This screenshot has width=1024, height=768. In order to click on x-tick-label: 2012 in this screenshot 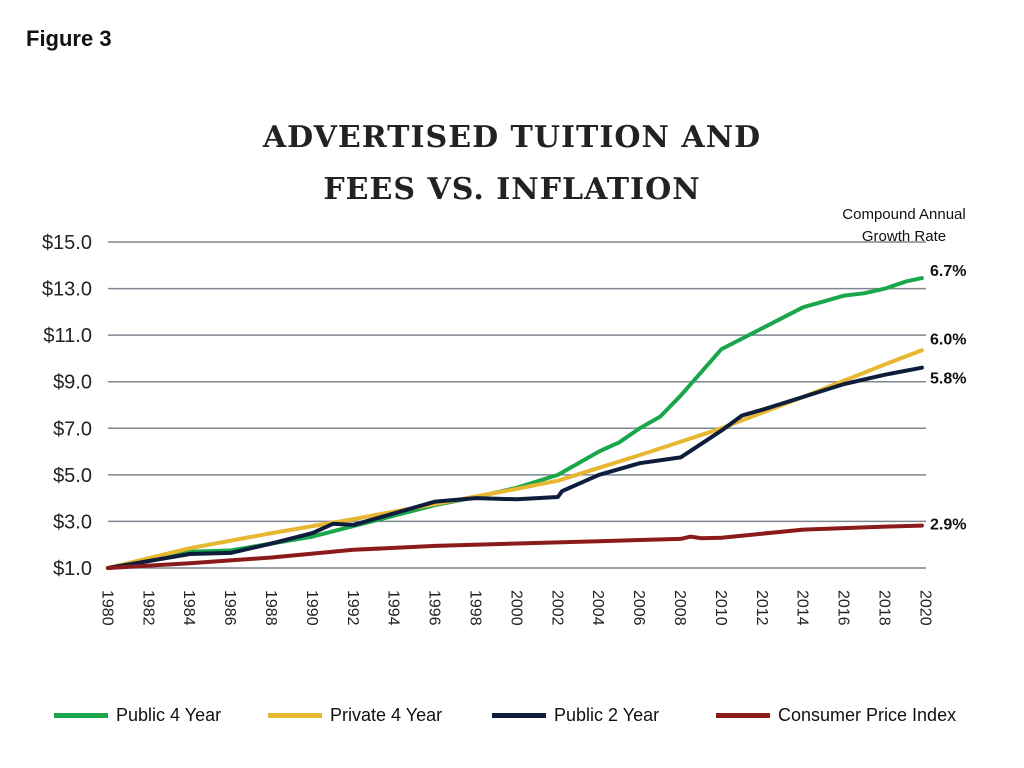, I will do `click(761, 608)`.